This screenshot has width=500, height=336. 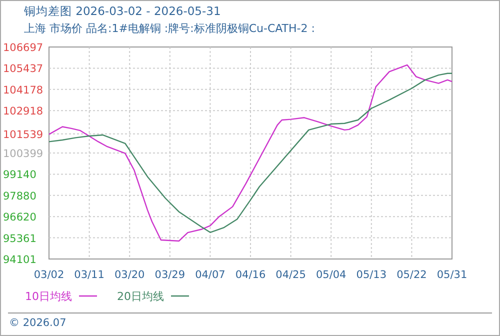 I want to click on y-tick-label: 99140, so click(x=19, y=175).